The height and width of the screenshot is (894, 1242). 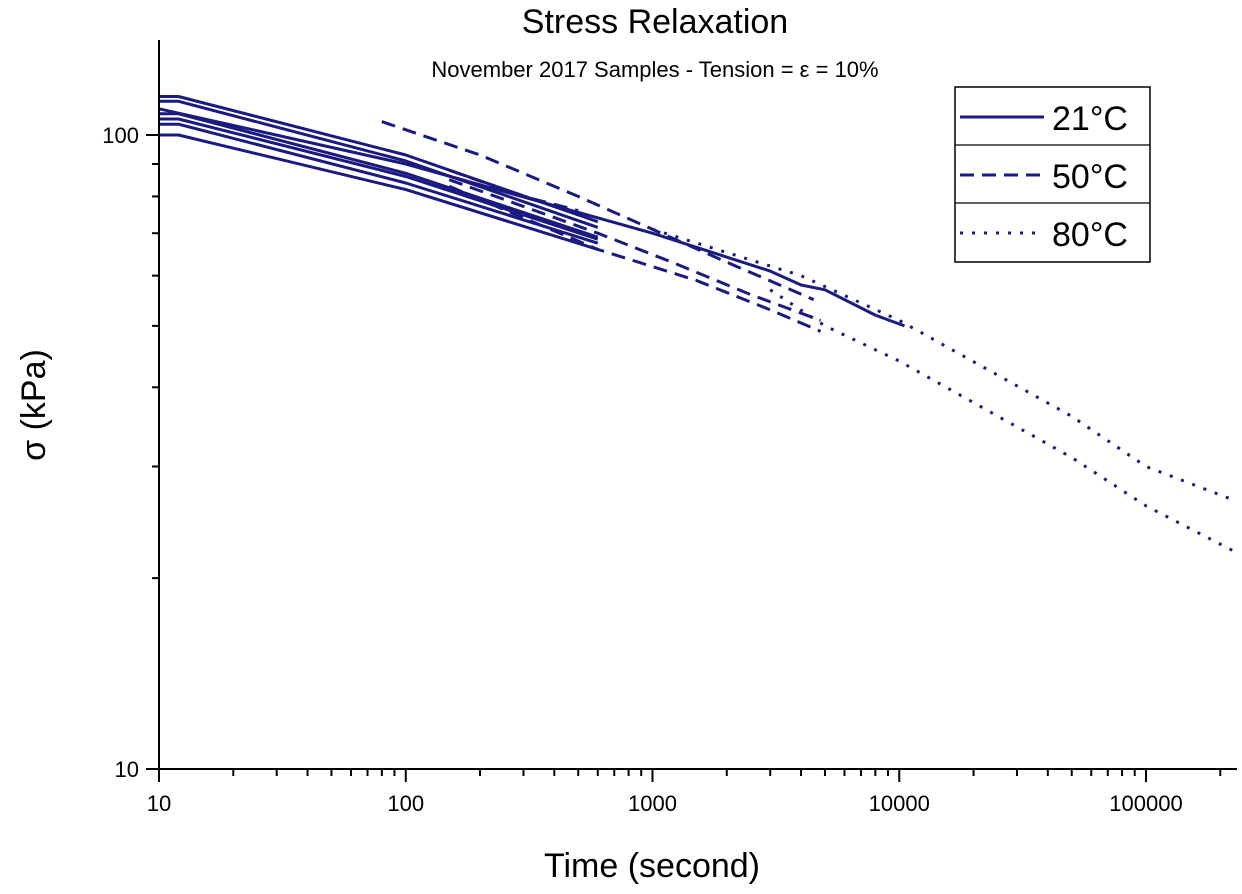 What do you see at coordinates (899, 803) in the screenshot?
I see `x-tick-label: 10000` at bounding box center [899, 803].